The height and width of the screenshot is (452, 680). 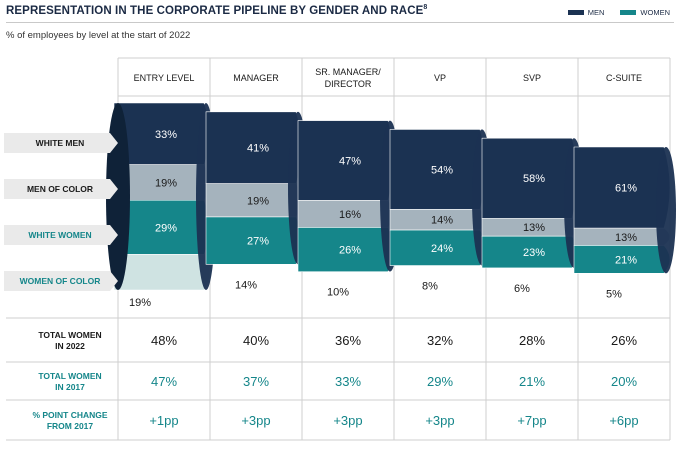 What do you see at coordinates (164, 381) in the screenshot?
I see `table-cell-1-0: 47%` at bounding box center [164, 381].